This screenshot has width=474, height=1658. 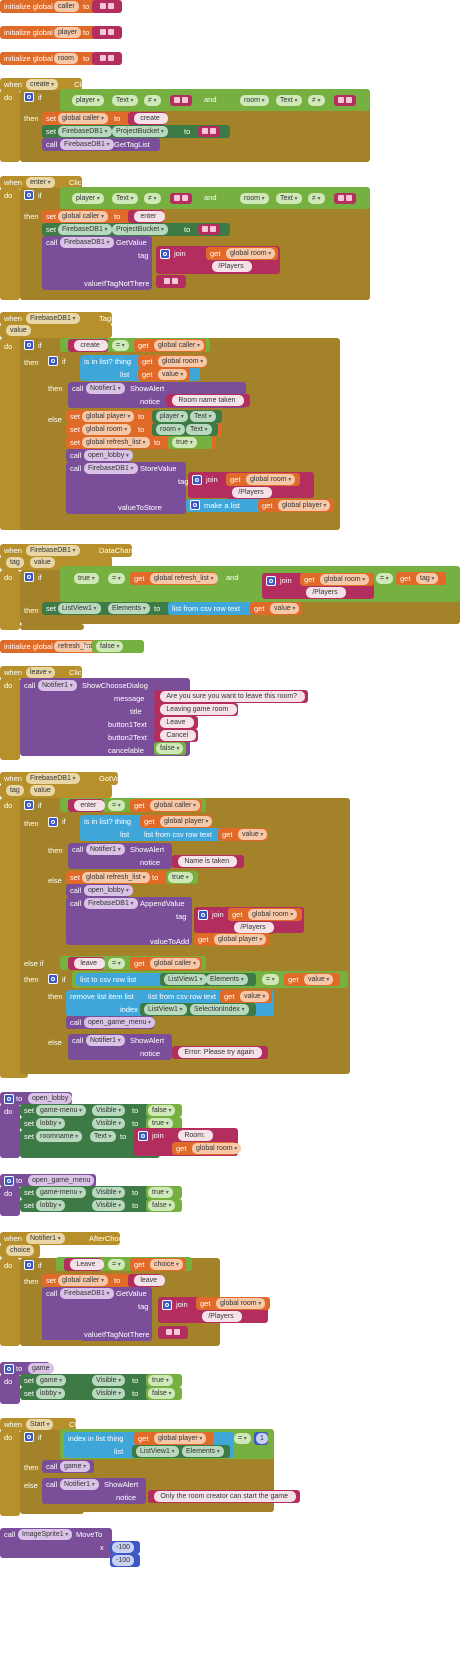 What do you see at coordinates (184, 578) in the screenshot?
I see `variable-name-dropdown: global refresh_list` at bounding box center [184, 578].